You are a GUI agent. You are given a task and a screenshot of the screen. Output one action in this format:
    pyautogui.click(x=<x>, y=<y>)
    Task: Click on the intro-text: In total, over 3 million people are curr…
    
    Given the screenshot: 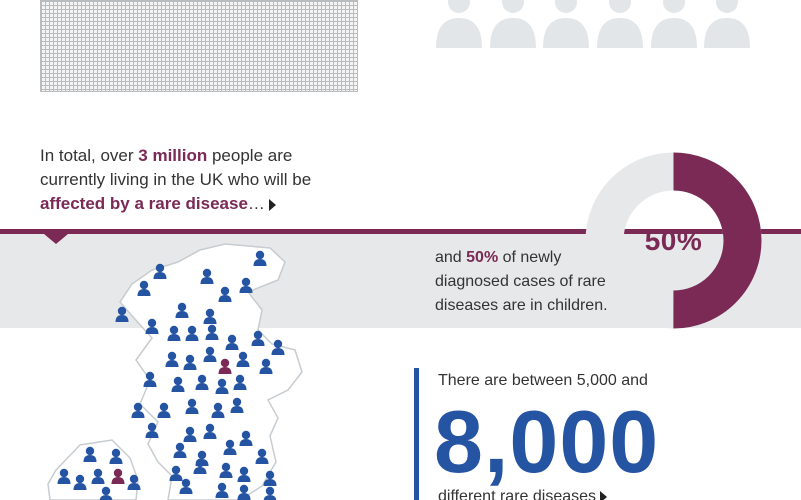 What is the action you would take?
    pyautogui.click(x=200, y=180)
    